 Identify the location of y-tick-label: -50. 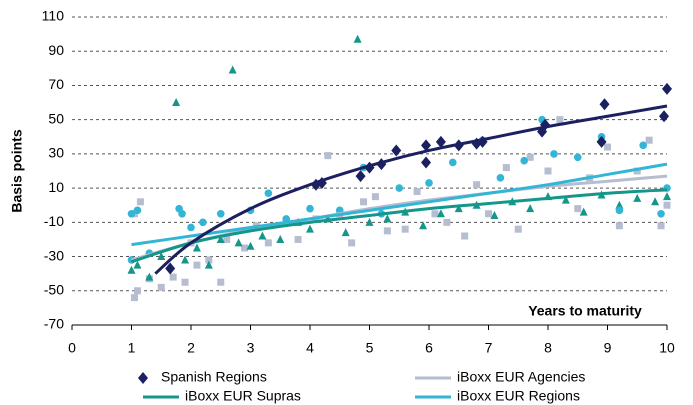
(54, 289).